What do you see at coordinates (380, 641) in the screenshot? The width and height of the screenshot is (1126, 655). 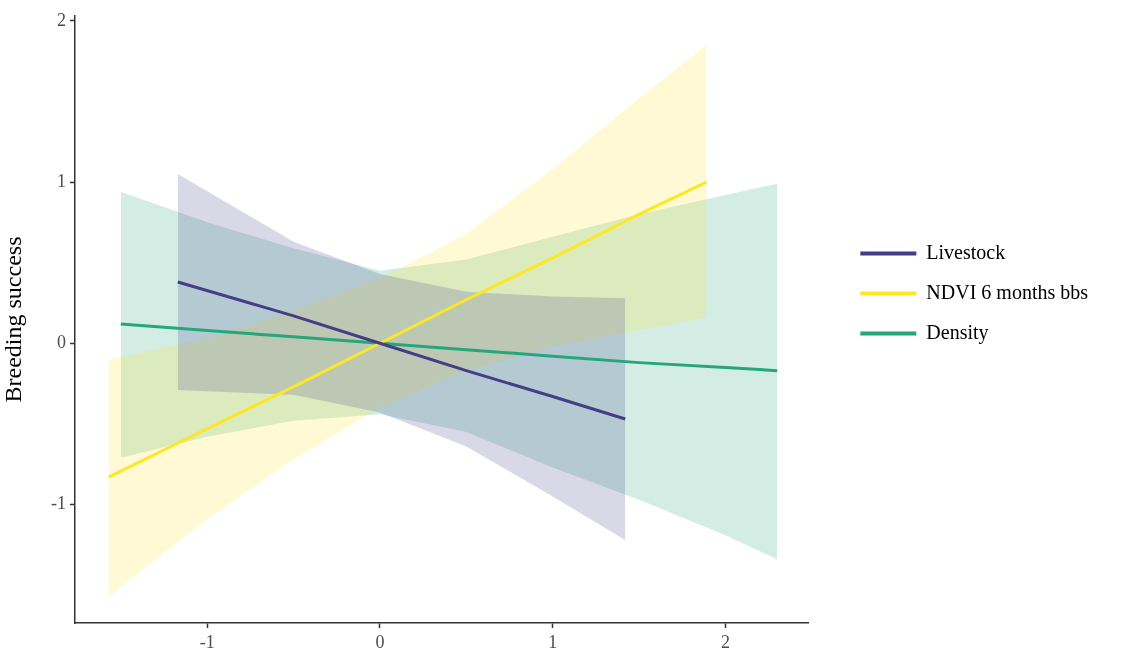 I see `x-tick-label: 0` at bounding box center [380, 641].